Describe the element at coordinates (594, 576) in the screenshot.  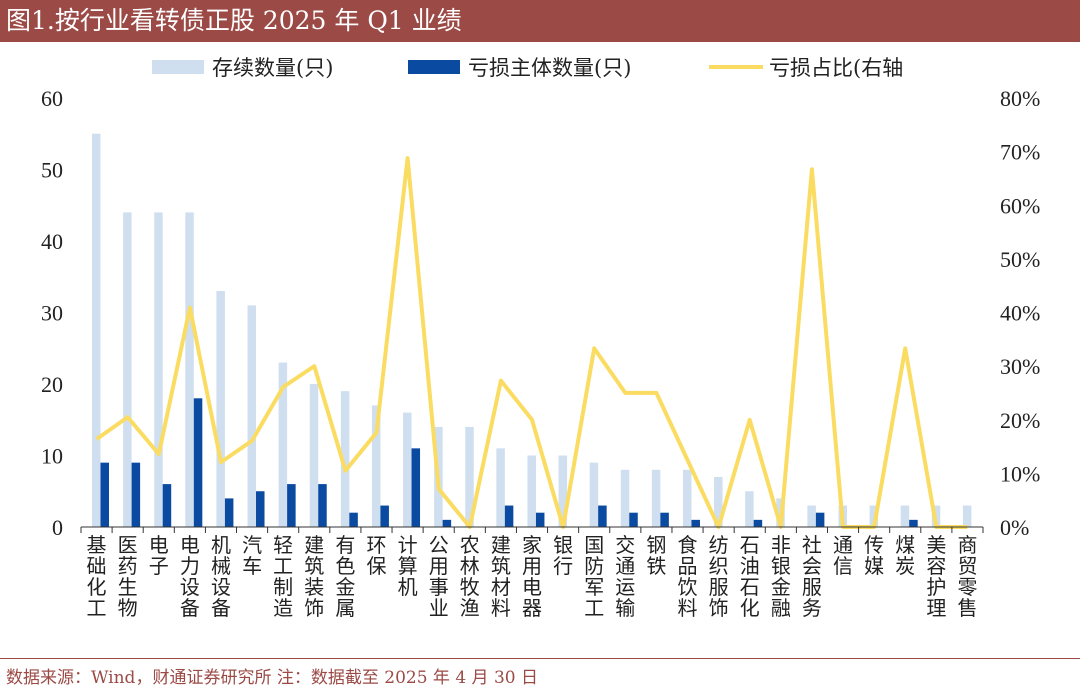
I see `category-label: 国防军工` at that location.